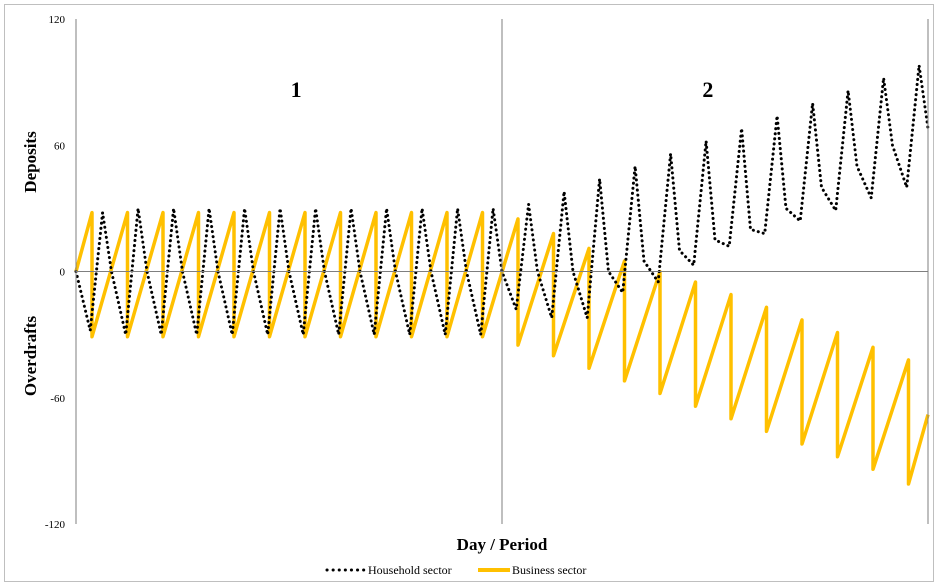  I want to click on phase-label-2: 2, so click(707, 89).